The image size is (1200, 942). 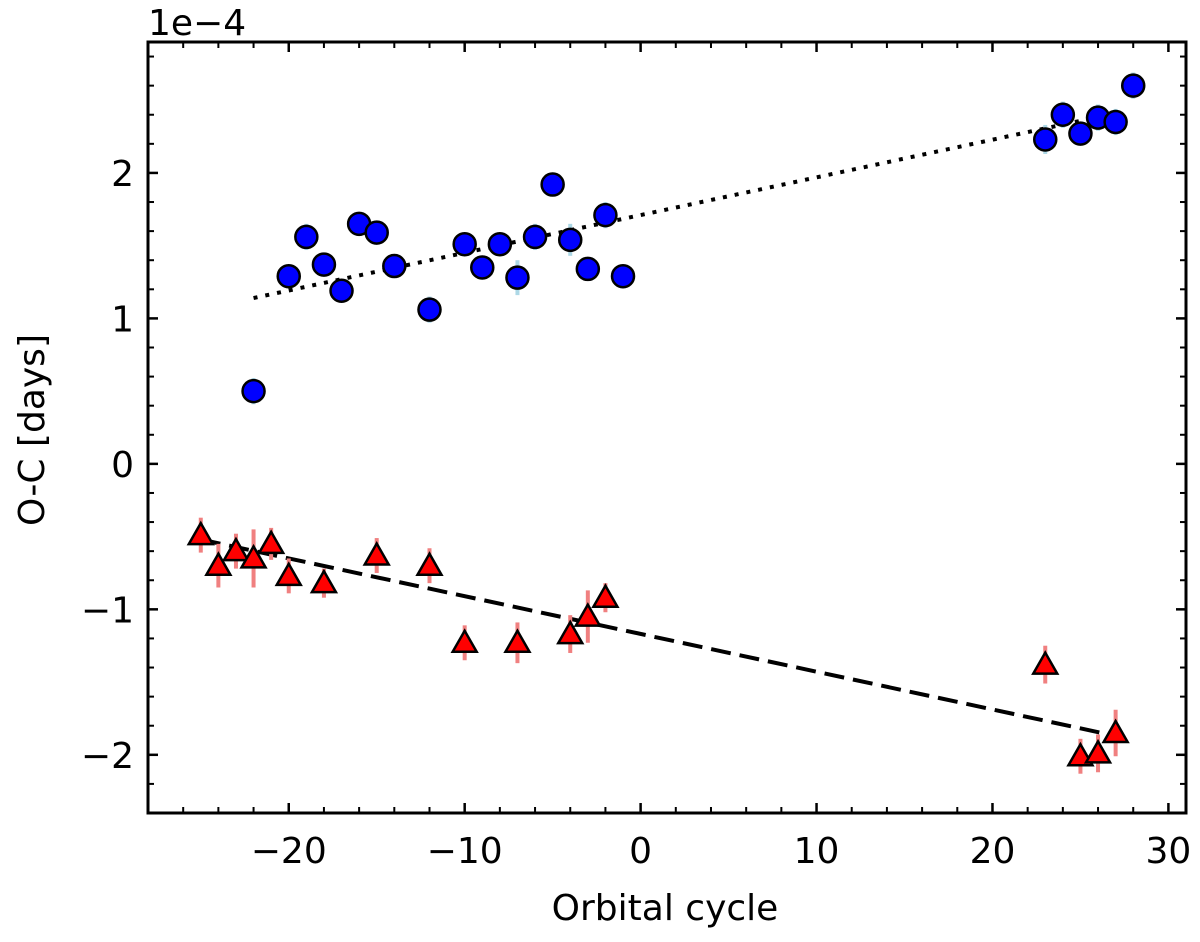 What do you see at coordinates (122, 174) in the screenshot?
I see `y-tick-label: 2` at bounding box center [122, 174].